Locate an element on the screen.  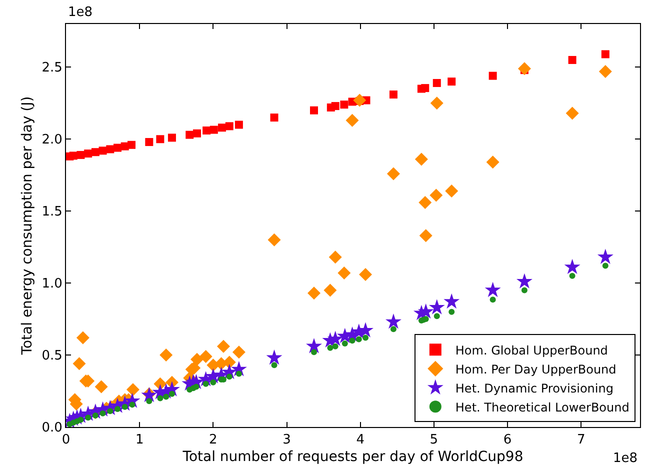
y-tick-label: 0.5 is located at coordinates (52, 356).